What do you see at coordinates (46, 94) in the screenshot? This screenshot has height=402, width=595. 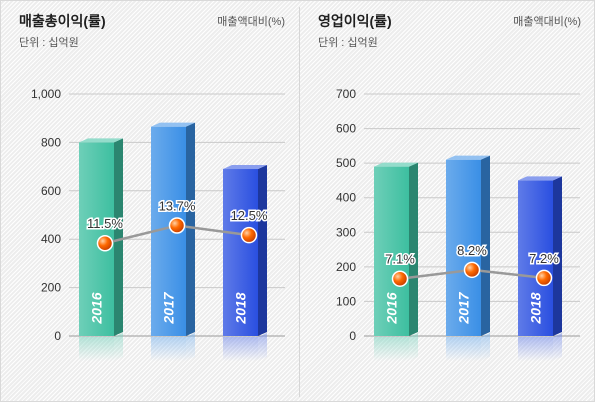 I see `gross-profit-y-tick-label: 1,000` at bounding box center [46, 94].